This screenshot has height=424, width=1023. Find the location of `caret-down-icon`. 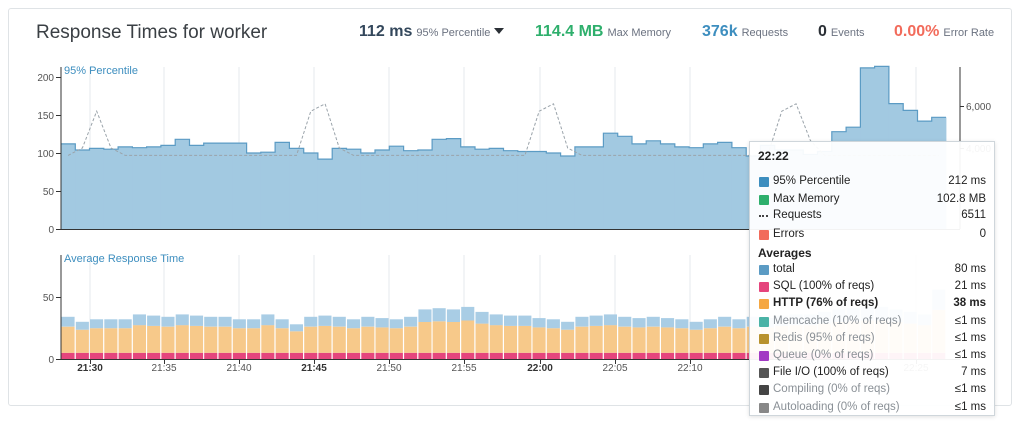

caret-down-icon is located at coordinates (499, 31).